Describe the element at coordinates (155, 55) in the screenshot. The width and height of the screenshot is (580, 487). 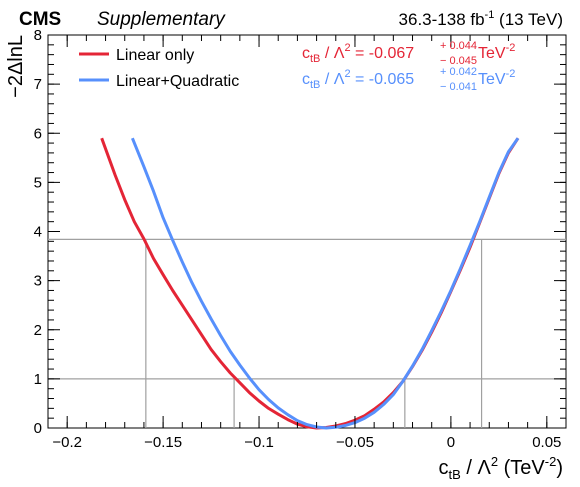
I see `legend-label-linear: Linear only` at that location.